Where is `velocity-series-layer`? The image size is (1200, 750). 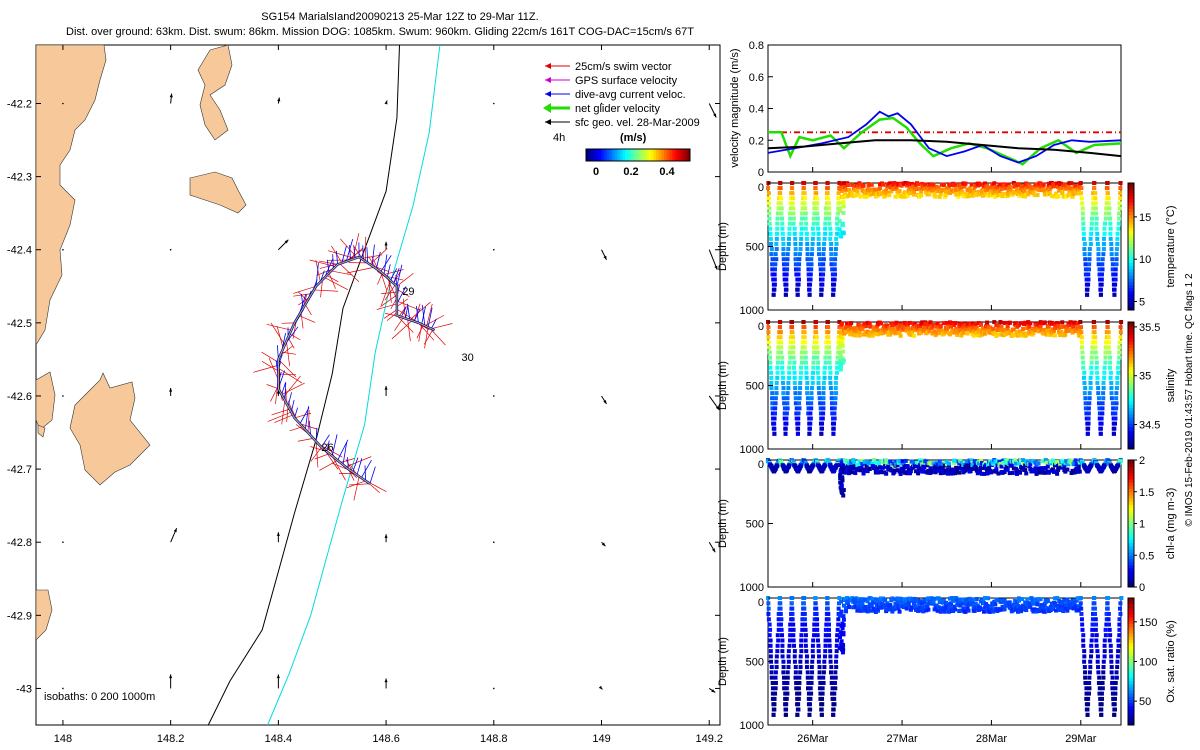
velocity-series-layer is located at coordinates (944, 138).